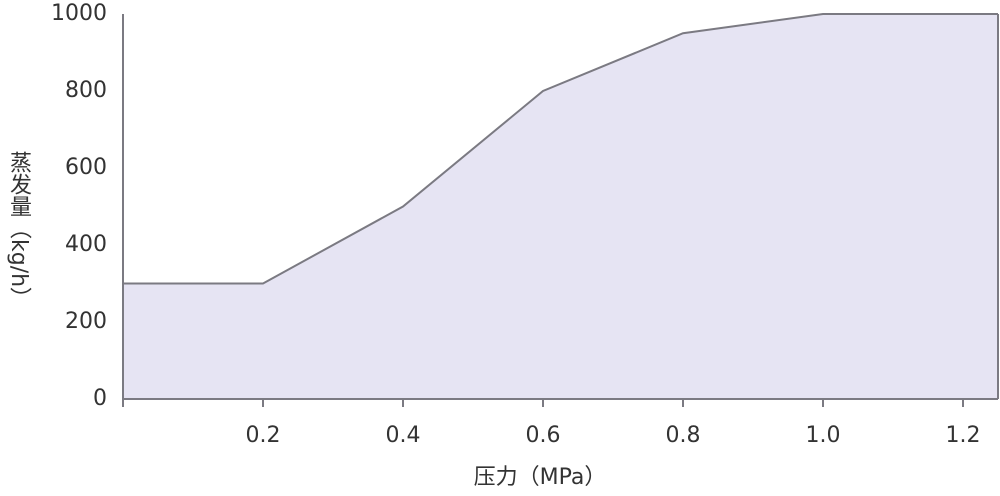 This screenshot has height=496, width=1000. I want to click on x-tick-label: 1.2, so click(963, 435).